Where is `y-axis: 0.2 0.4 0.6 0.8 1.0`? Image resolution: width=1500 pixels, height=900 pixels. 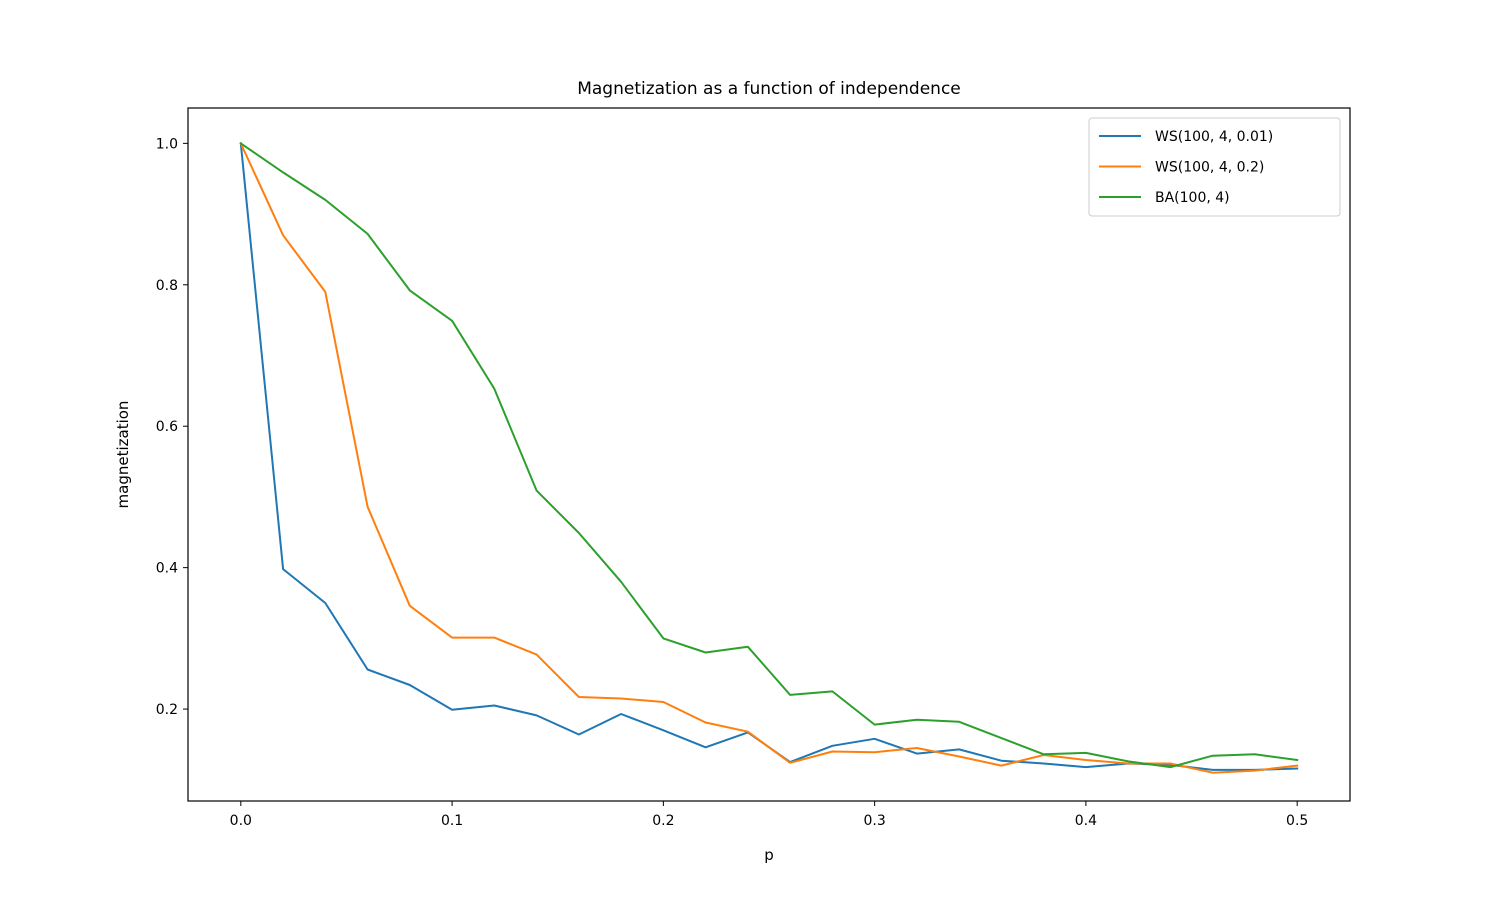 y-axis: 0.2 0.4 0.6 0.8 1.0 is located at coordinates (172, 427).